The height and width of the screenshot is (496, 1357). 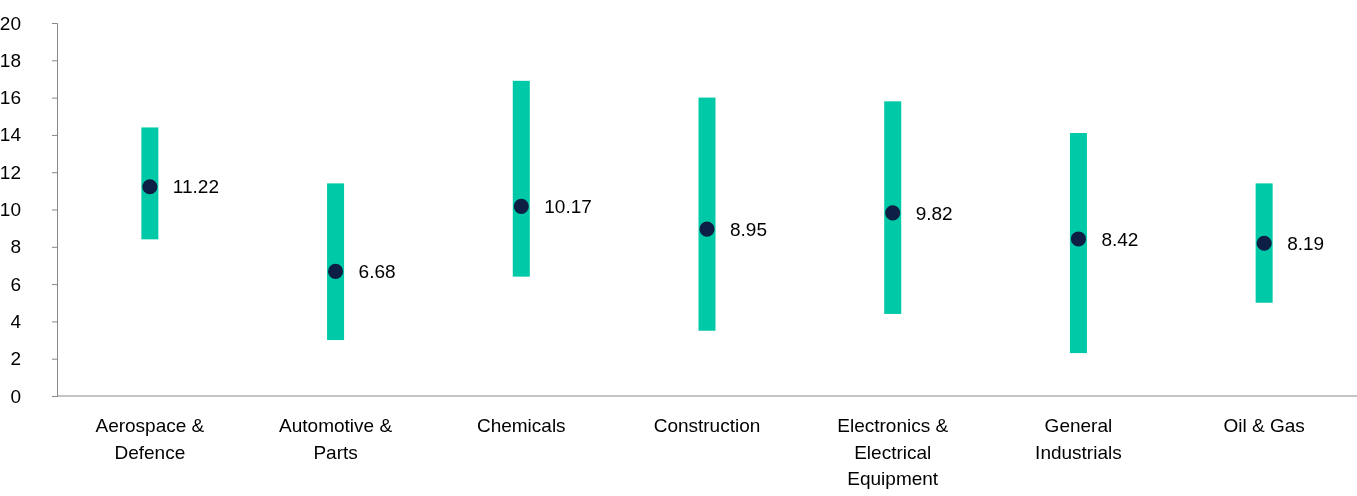 I want to click on data-label: 8.95, so click(x=748, y=229).